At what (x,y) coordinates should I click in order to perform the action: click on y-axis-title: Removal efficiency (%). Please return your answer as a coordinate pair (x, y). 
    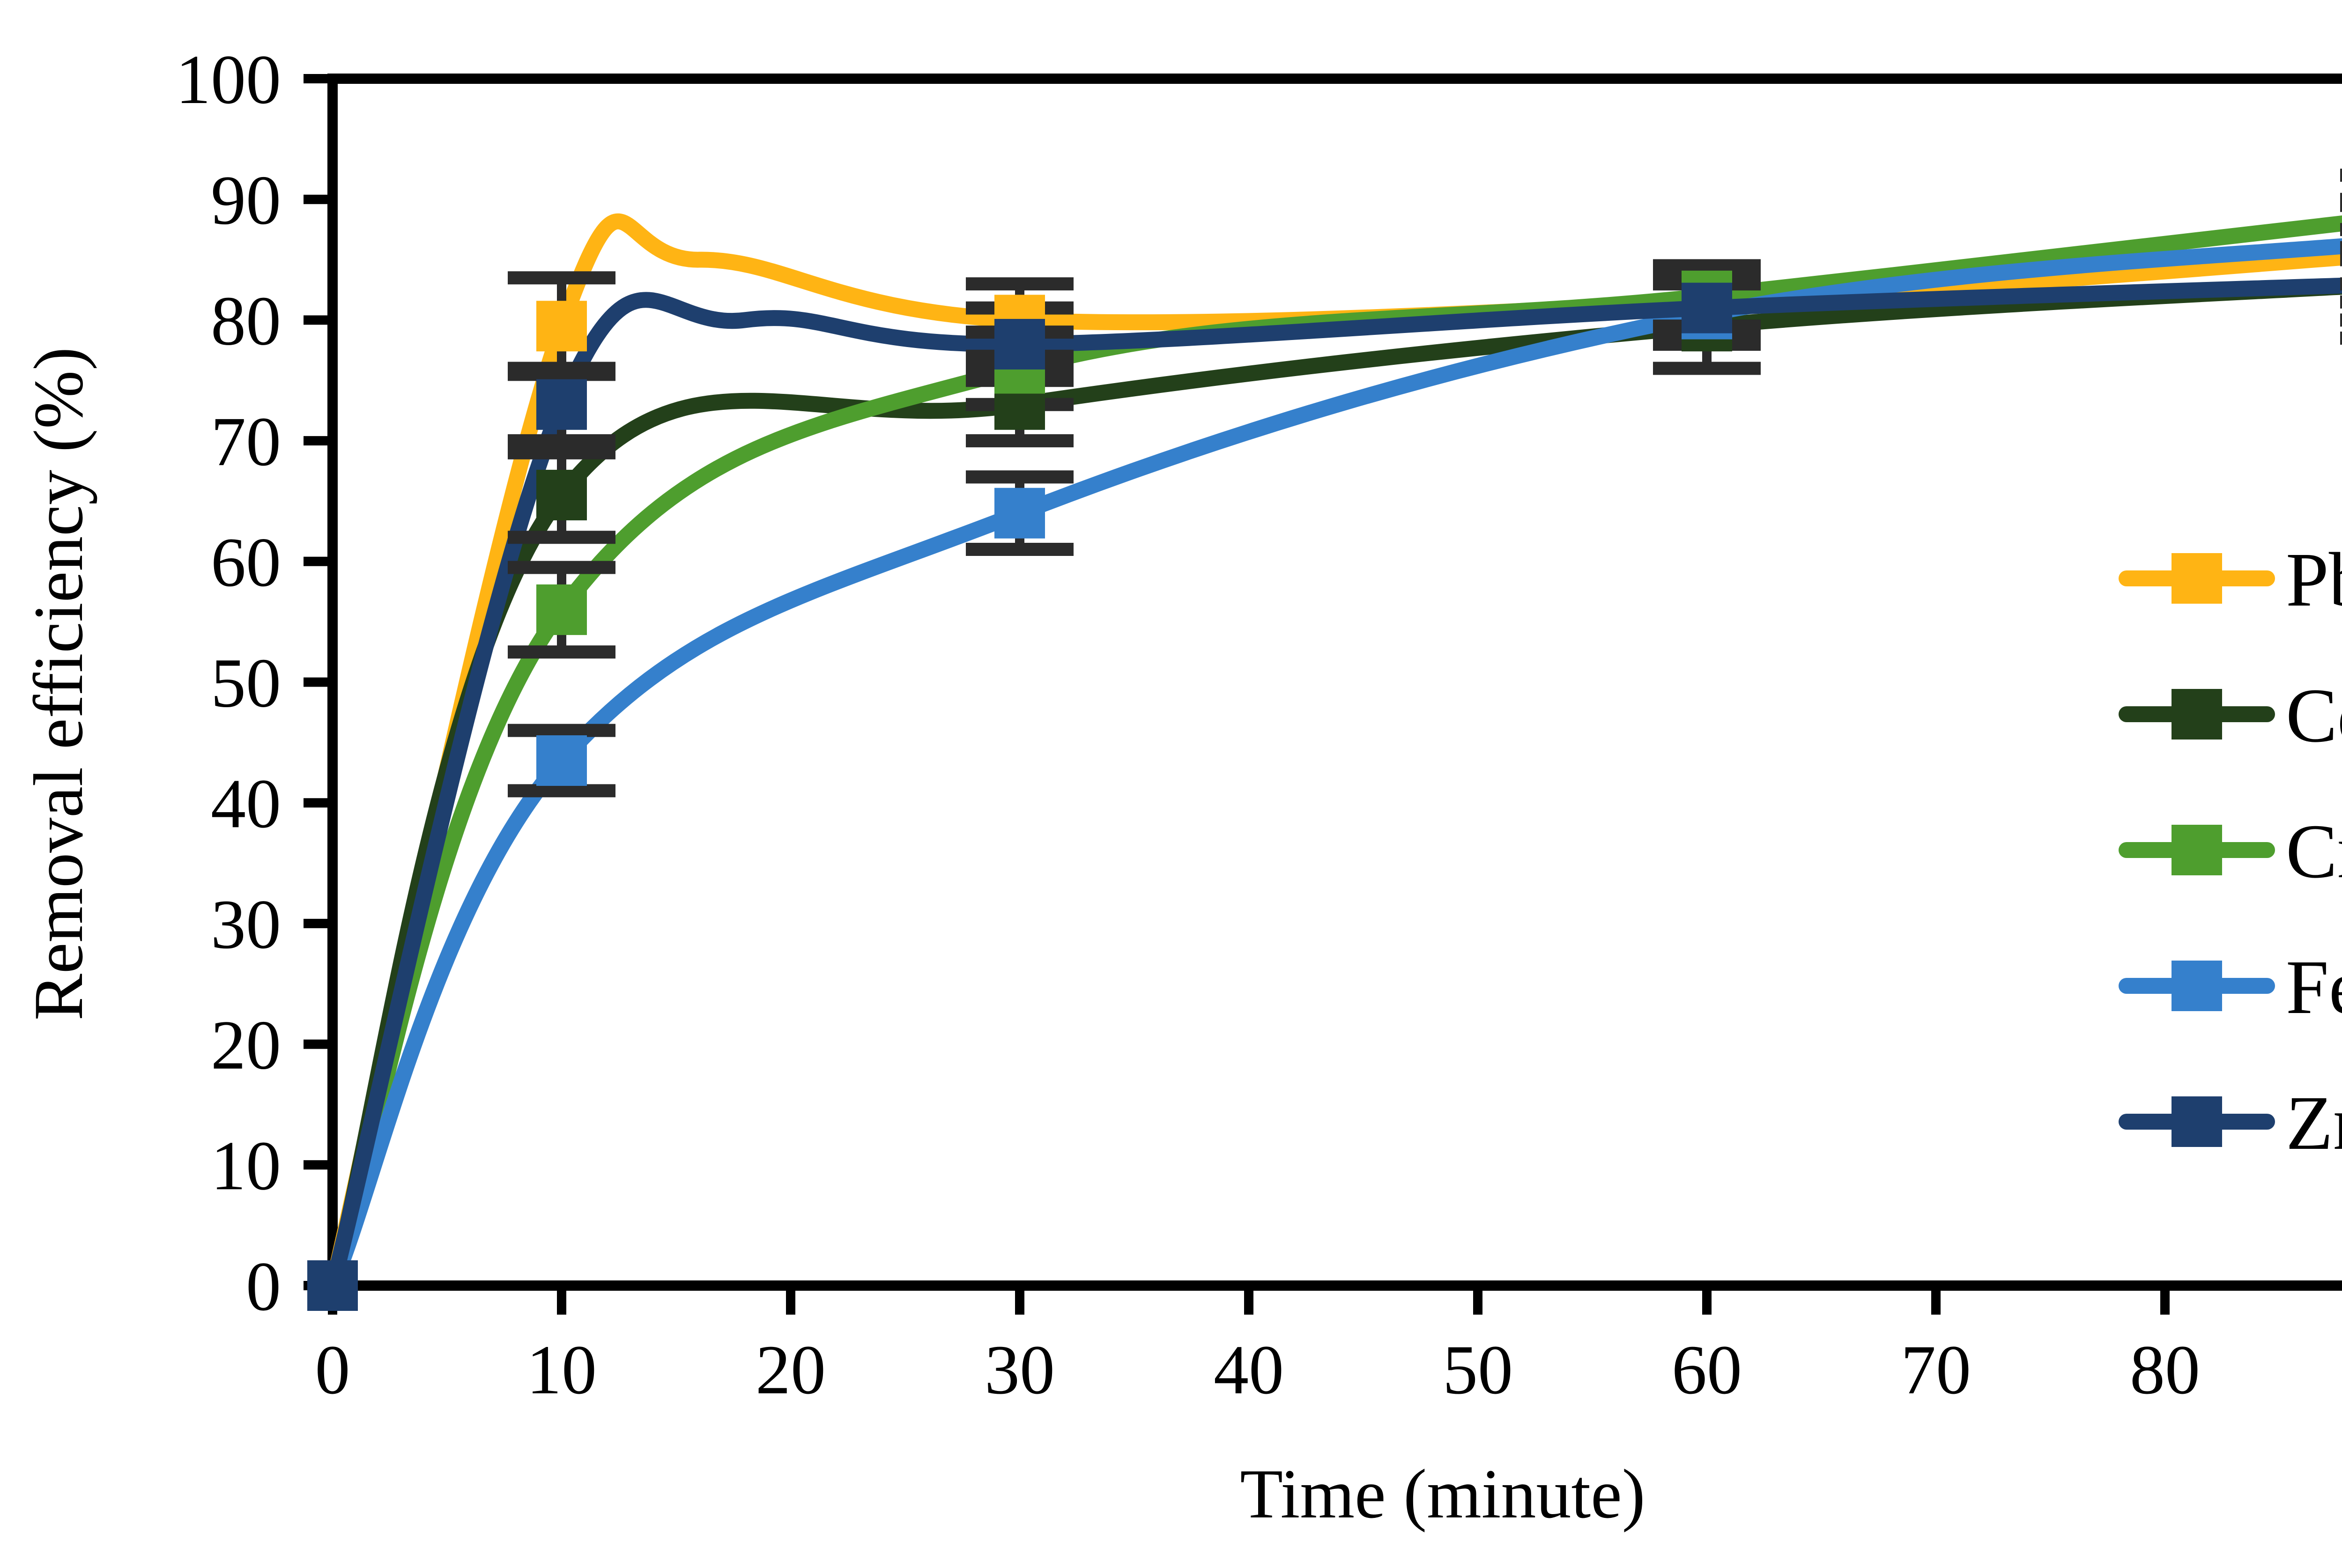
    Looking at the image, I should click on (58, 684).